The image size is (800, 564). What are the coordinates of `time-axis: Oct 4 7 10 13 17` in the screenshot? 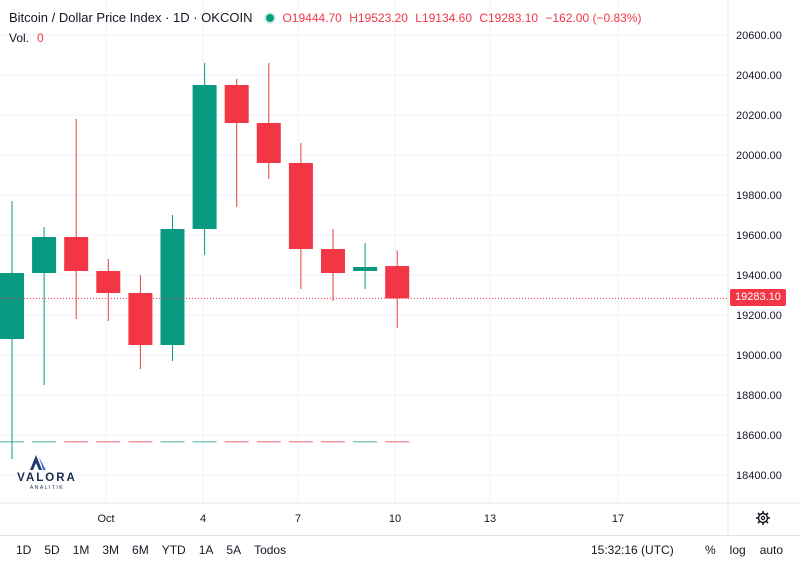 It's located at (360, 519).